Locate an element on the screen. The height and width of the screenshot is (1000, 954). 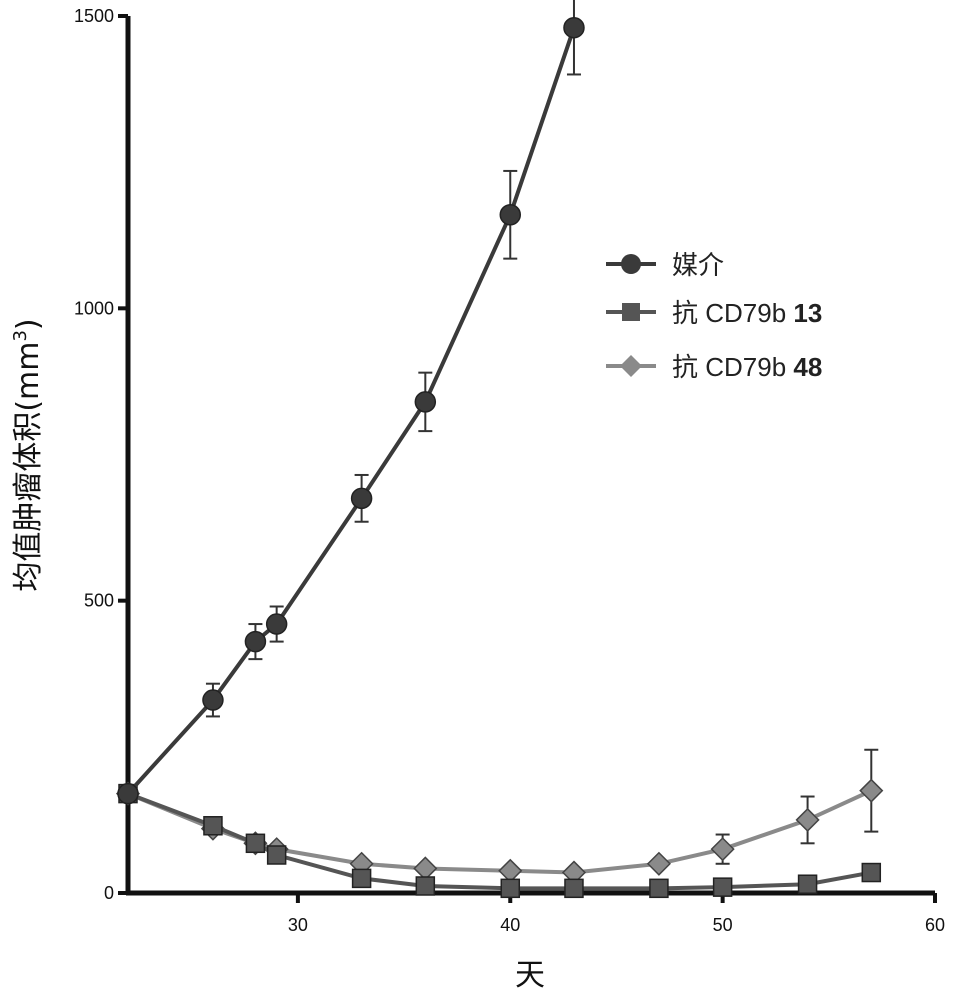
legend-marker-diamond is located at coordinates (631, 366).